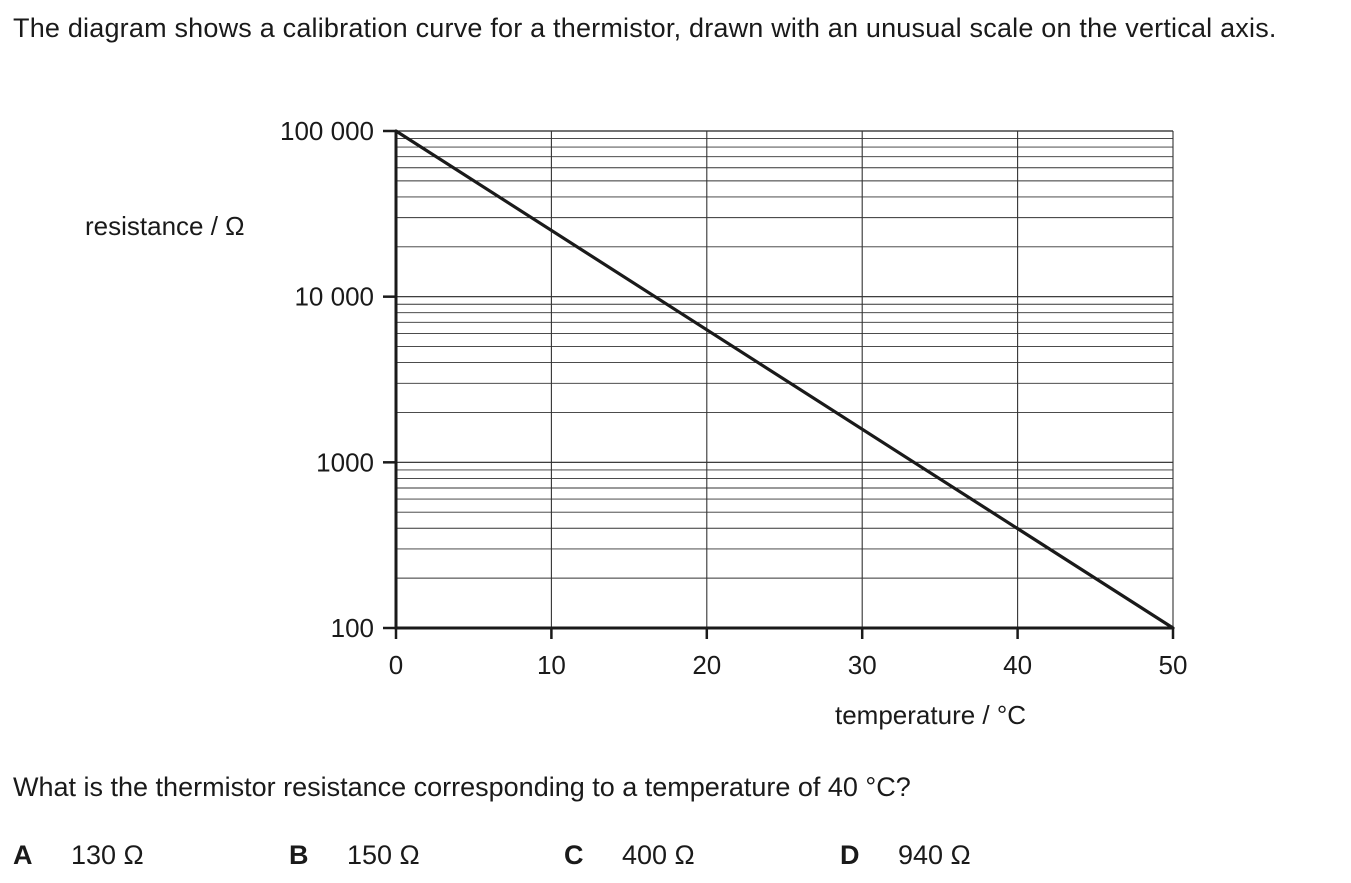 The image size is (1351, 883). I want to click on x-tick-label: 50, so click(1173, 665).